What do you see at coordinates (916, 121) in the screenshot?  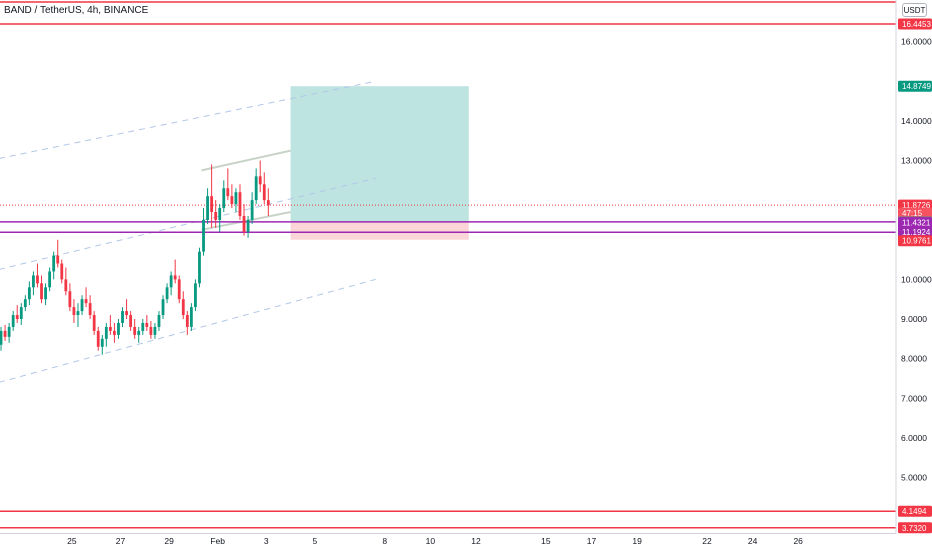 I see `y-tick-label: 14.0000` at bounding box center [916, 121].